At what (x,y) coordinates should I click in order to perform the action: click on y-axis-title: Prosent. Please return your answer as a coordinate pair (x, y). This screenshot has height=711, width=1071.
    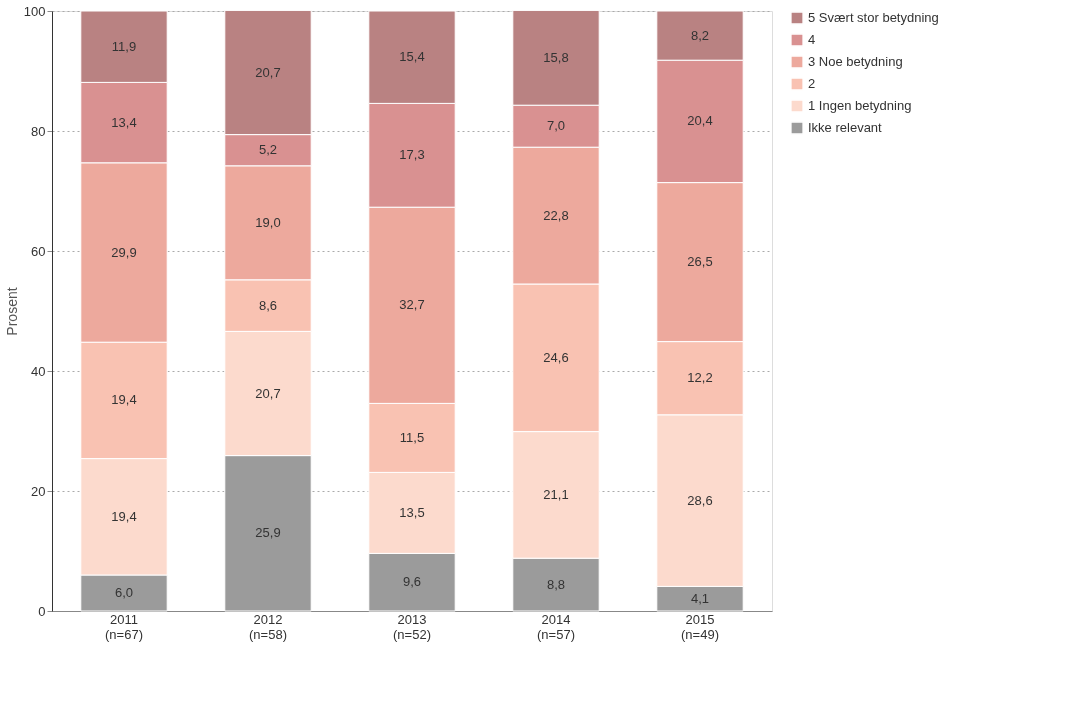
    Looking at the image, I should click on (11, 311).